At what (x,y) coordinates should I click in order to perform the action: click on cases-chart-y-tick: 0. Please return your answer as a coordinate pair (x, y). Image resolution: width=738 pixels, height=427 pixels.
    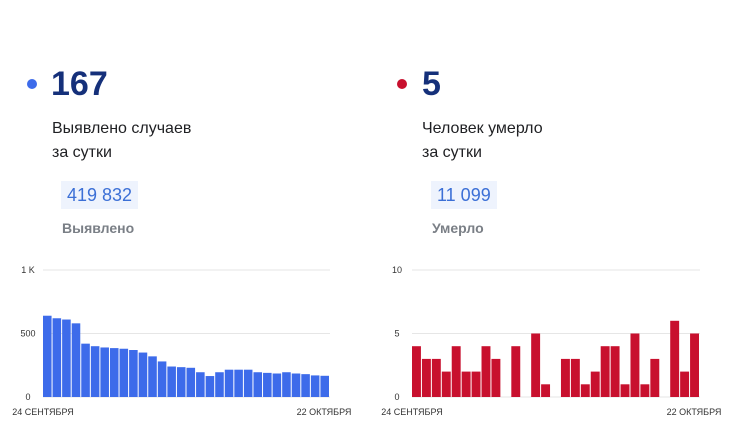
    Looking at the image, I should click on (27, 397).